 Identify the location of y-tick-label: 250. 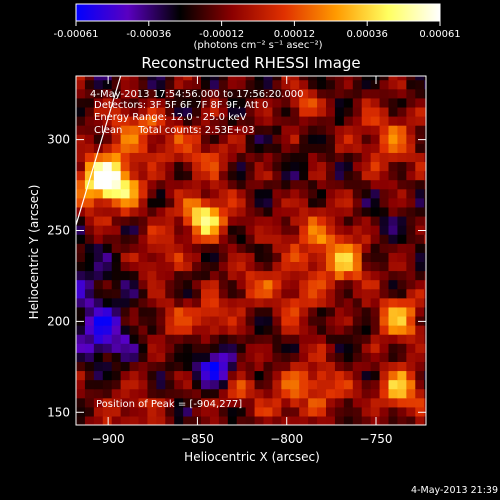
(58, 231).